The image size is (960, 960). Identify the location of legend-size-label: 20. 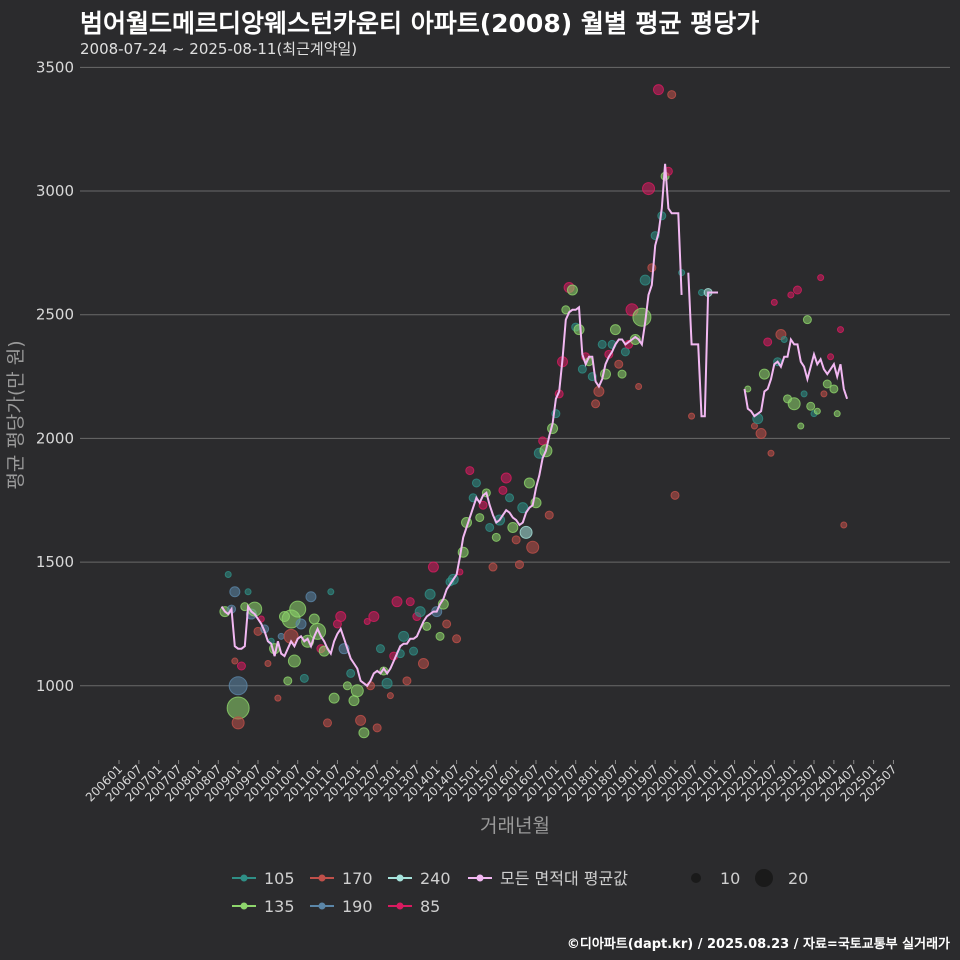
(798, 878).